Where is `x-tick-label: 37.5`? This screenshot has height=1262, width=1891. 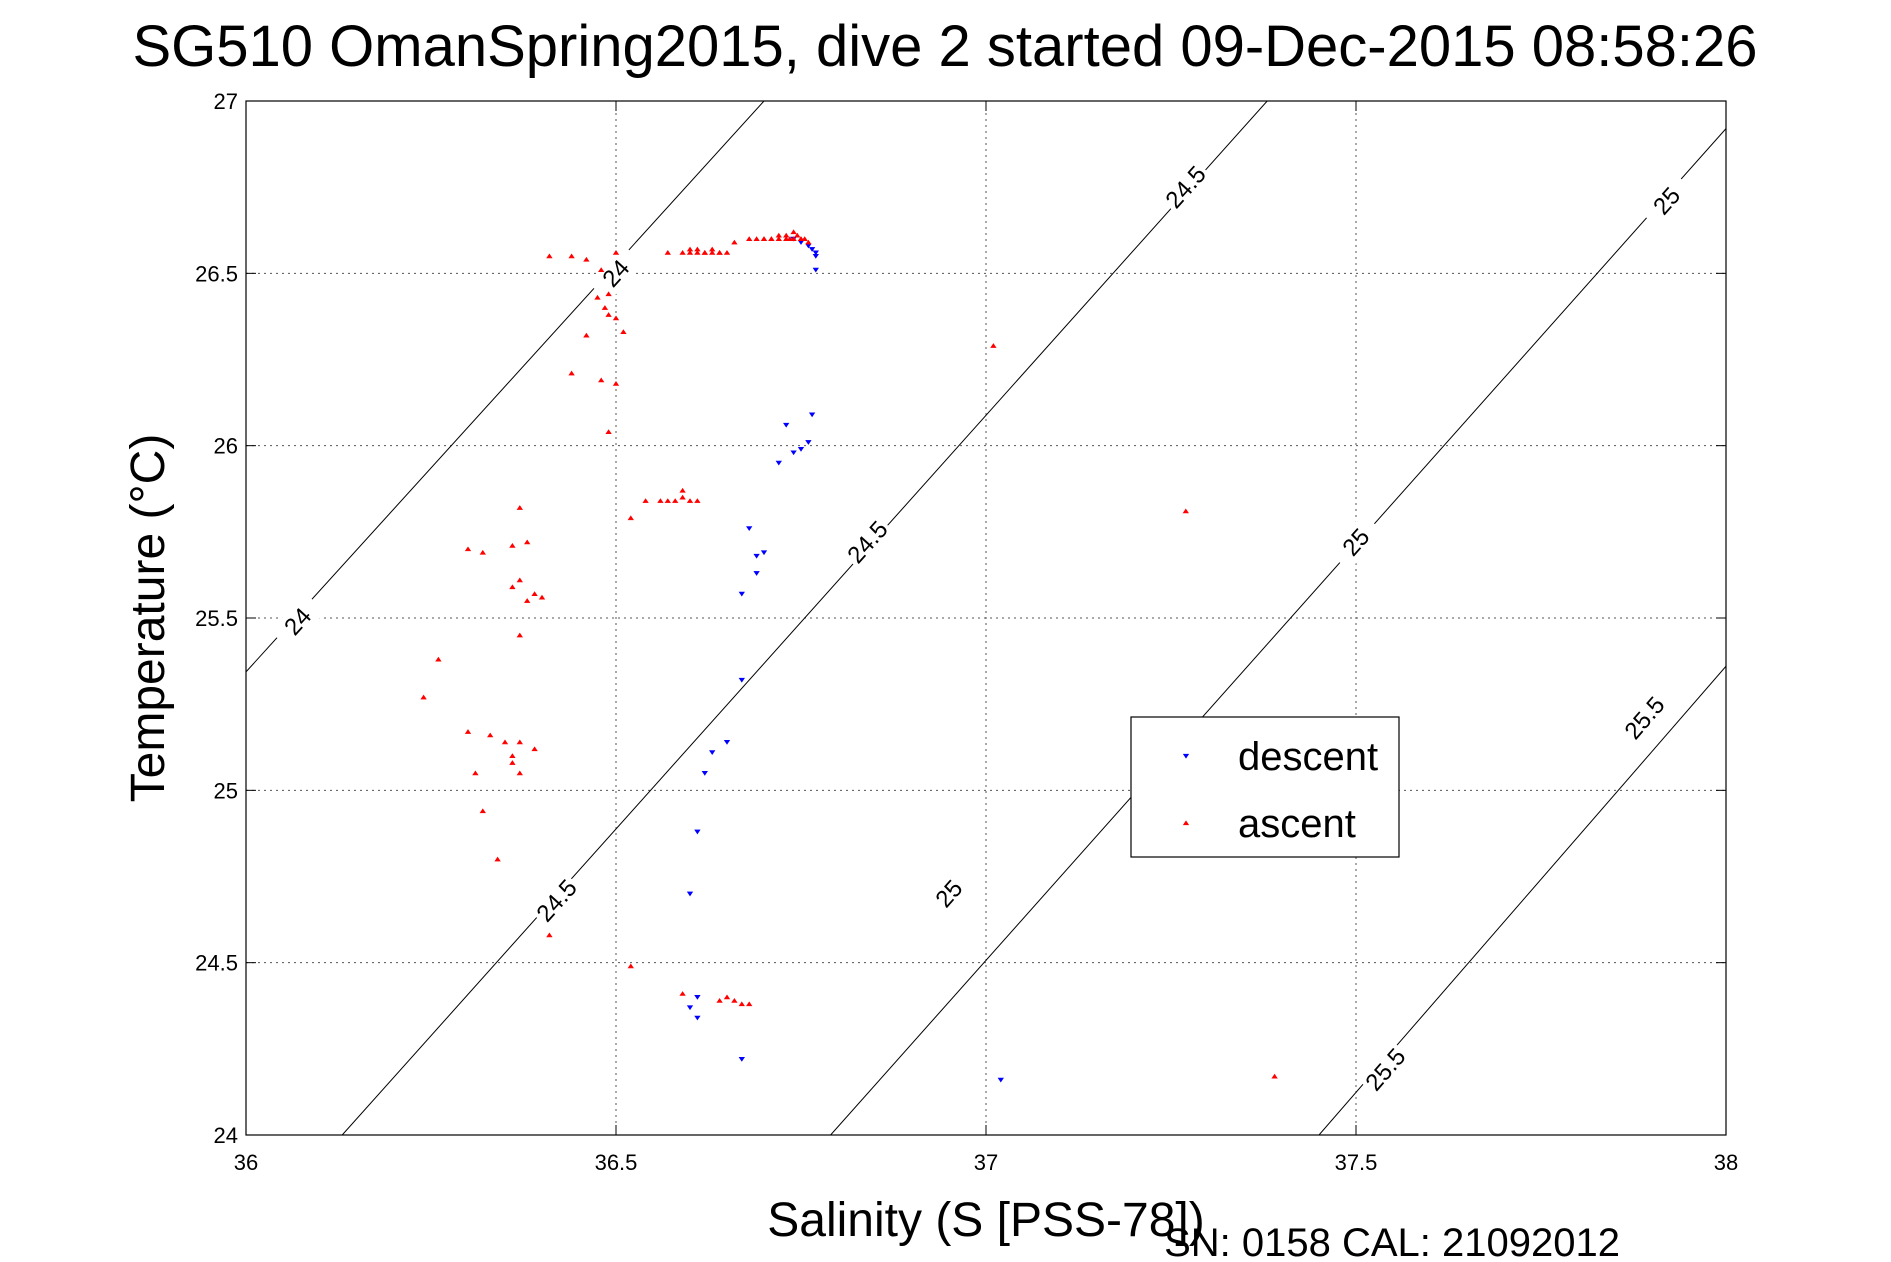 x-tick-label: 37.5 is located at coordinates (1356, 1162).